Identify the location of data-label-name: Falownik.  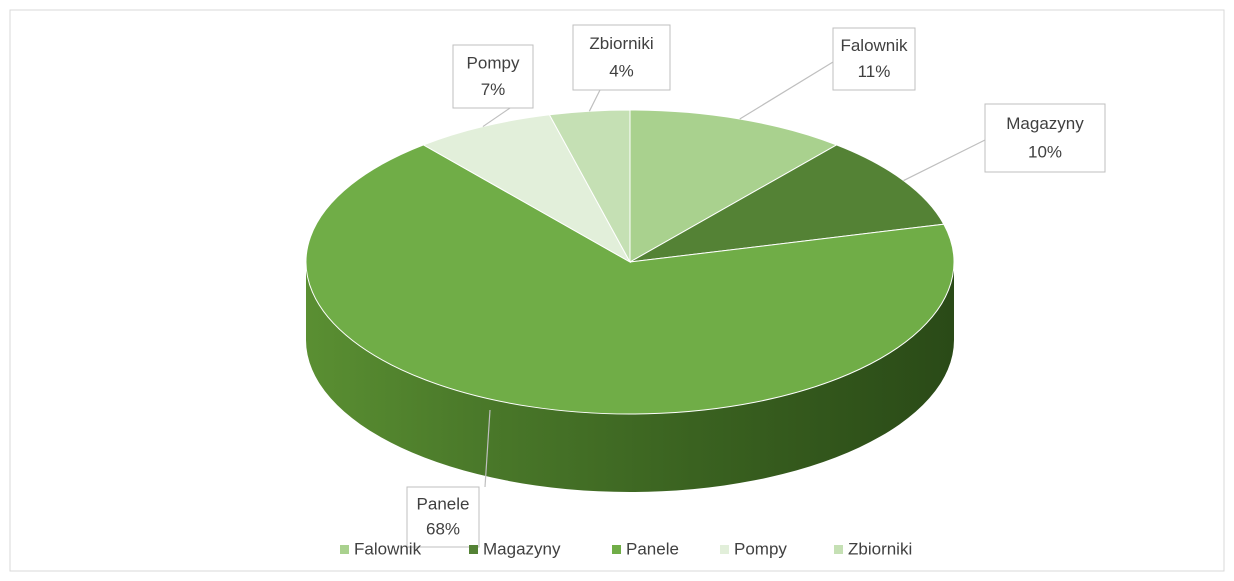
(874, 45).